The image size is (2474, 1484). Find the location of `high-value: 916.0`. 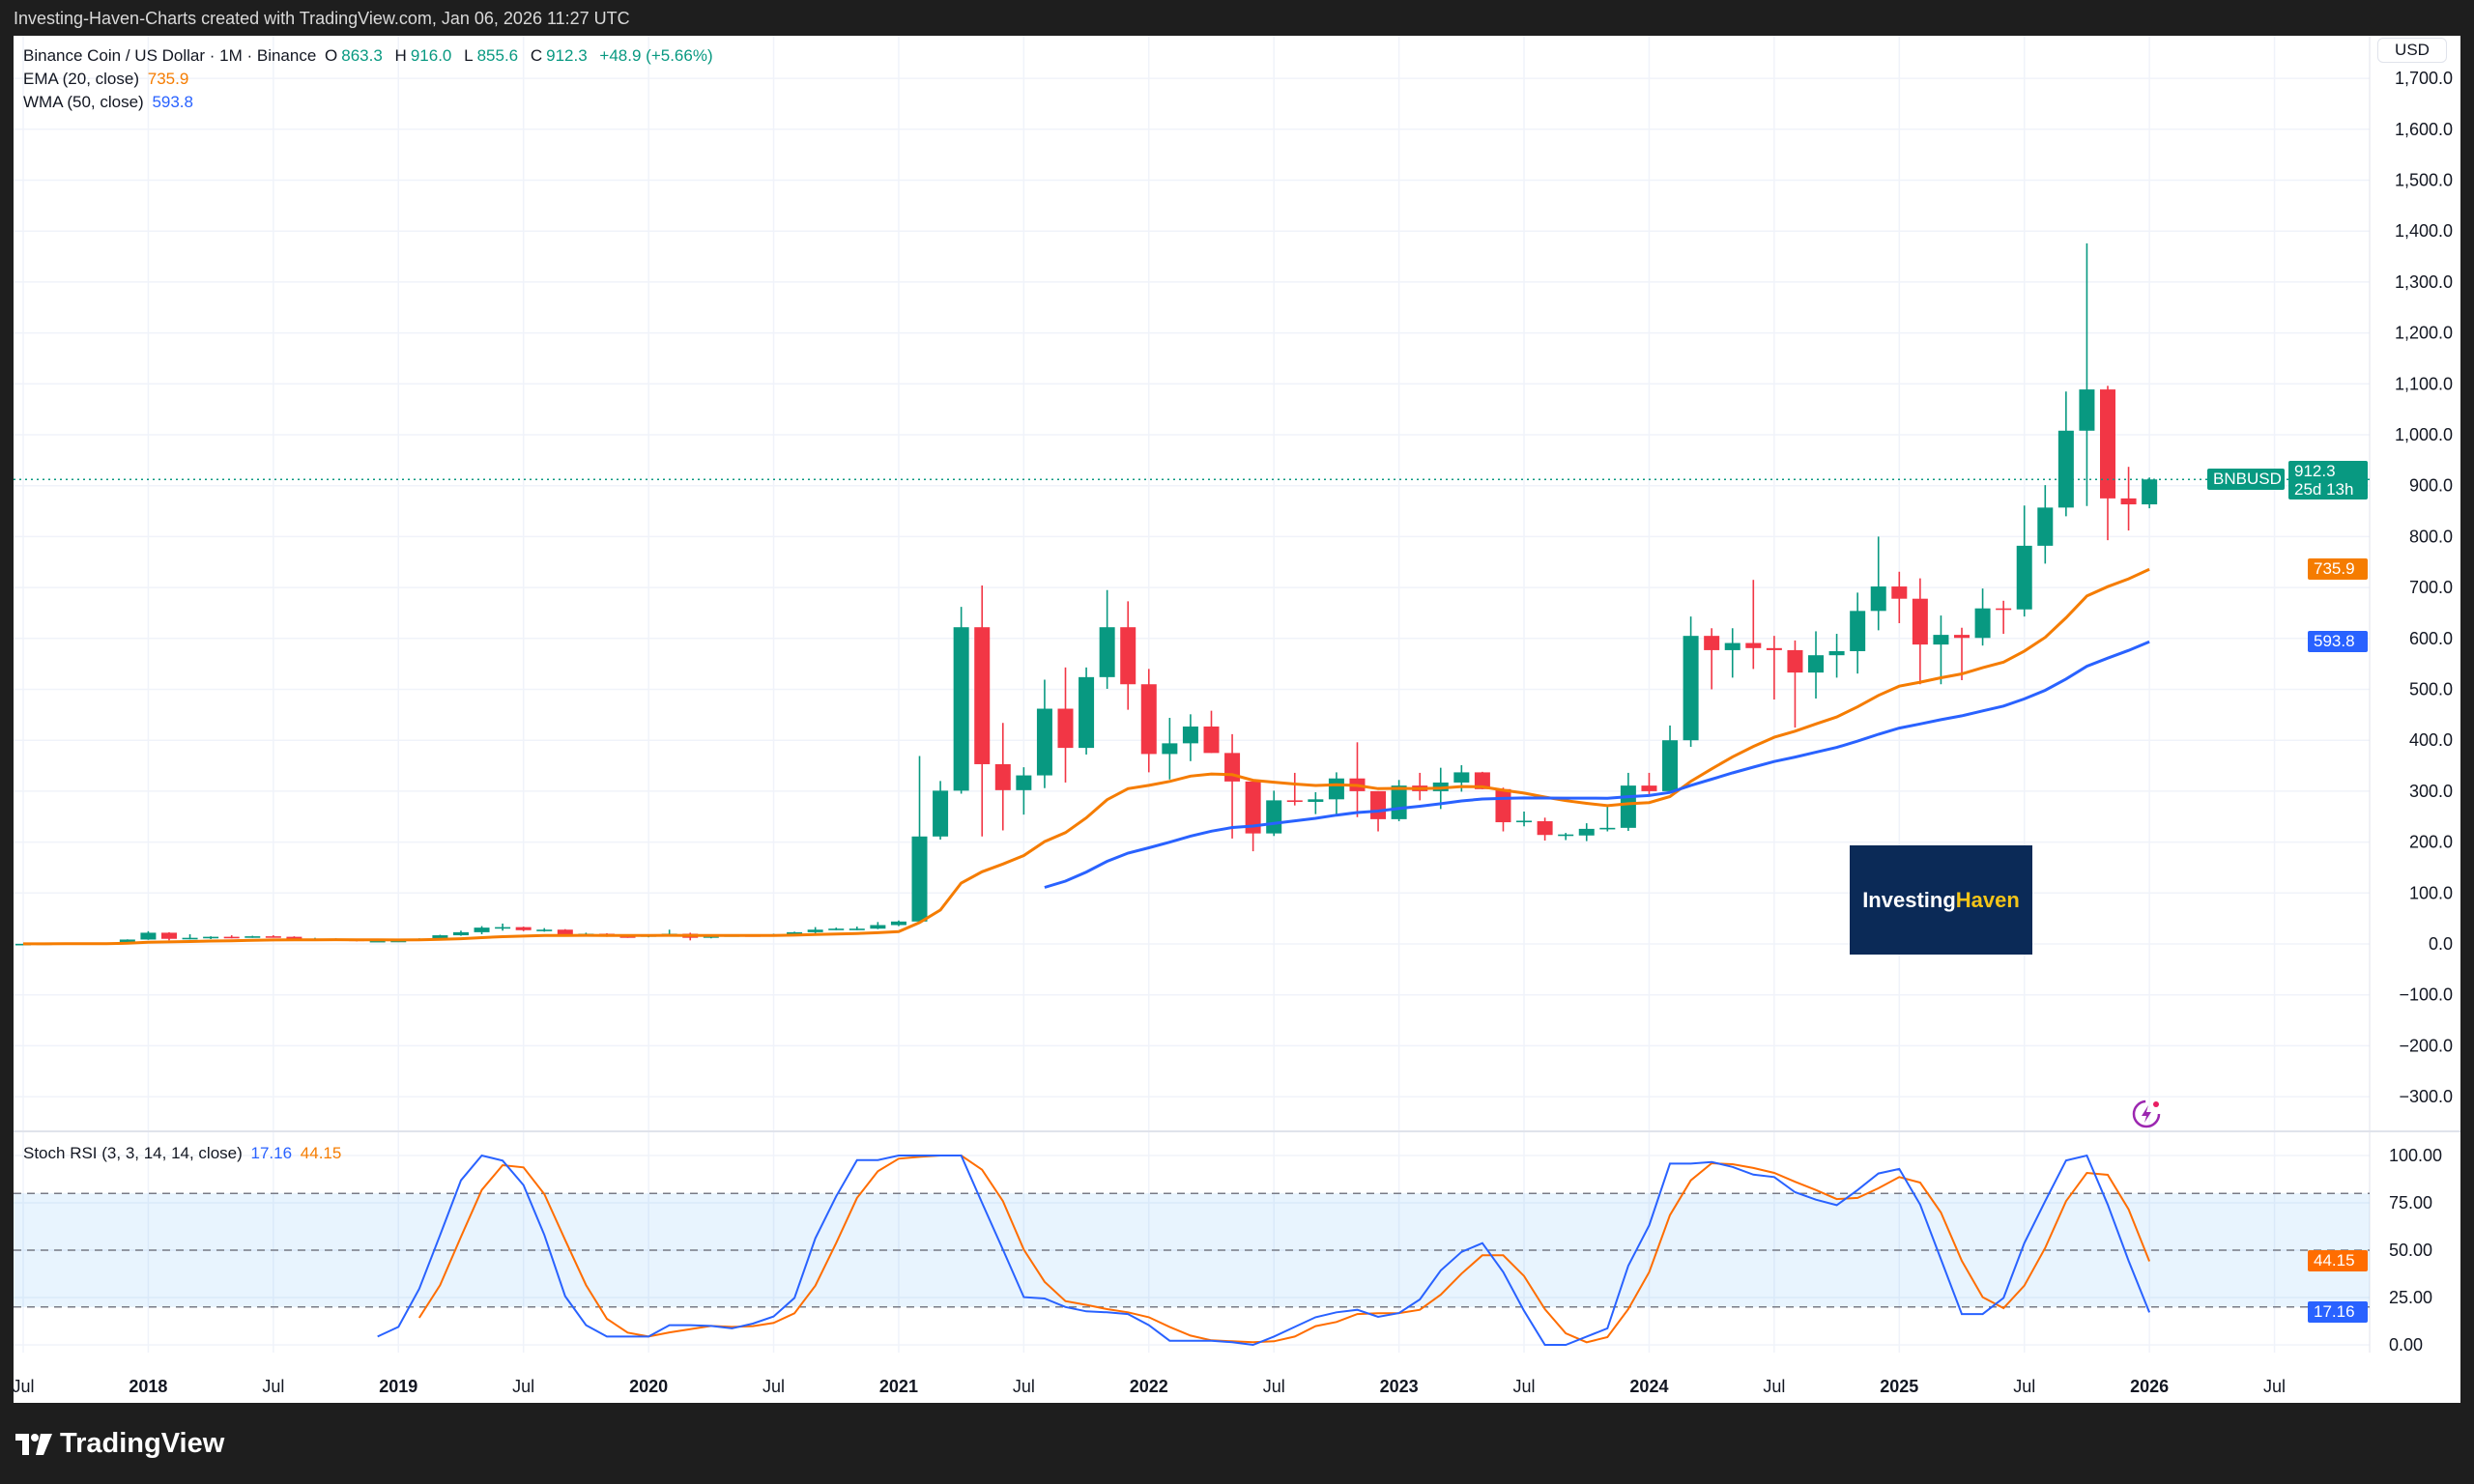

high-value: 916.0 is located at coordinates (431, 56).